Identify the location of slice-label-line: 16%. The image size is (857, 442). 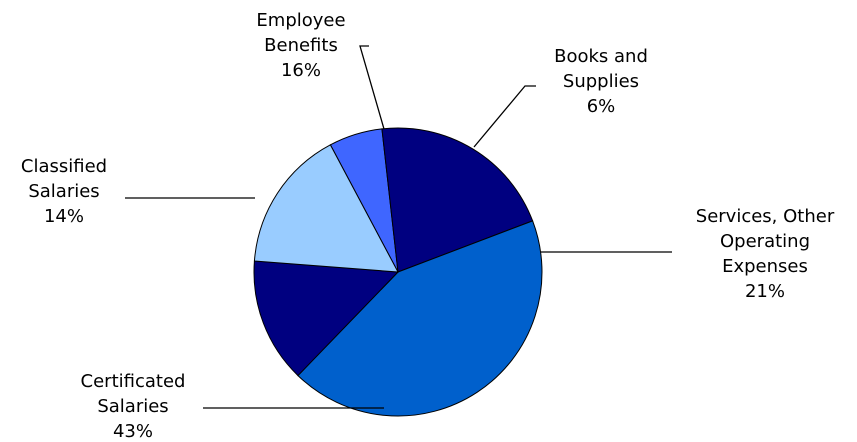
(301, 70).